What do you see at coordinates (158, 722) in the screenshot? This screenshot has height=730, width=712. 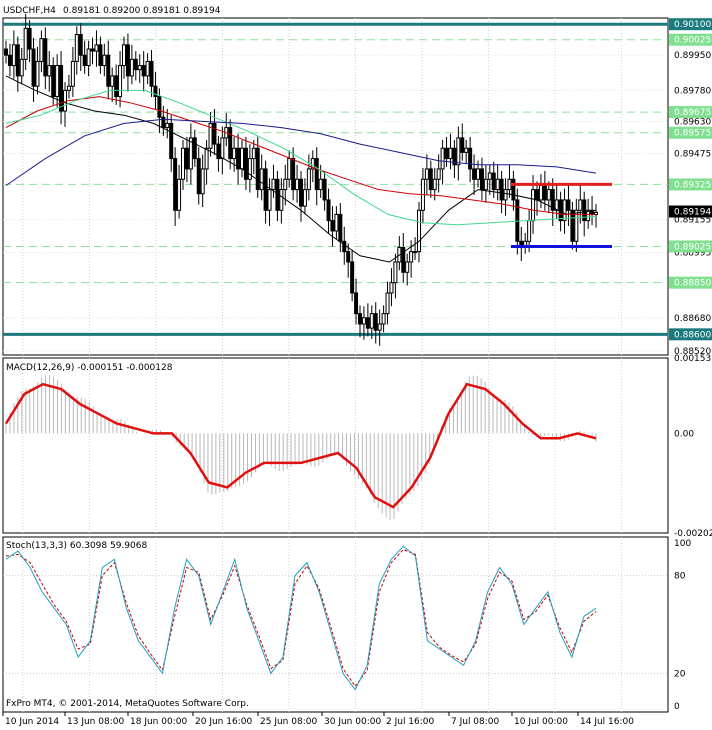 I see `time-tick-label: 18 Jun 00:00` at bounding box center [158, 722].